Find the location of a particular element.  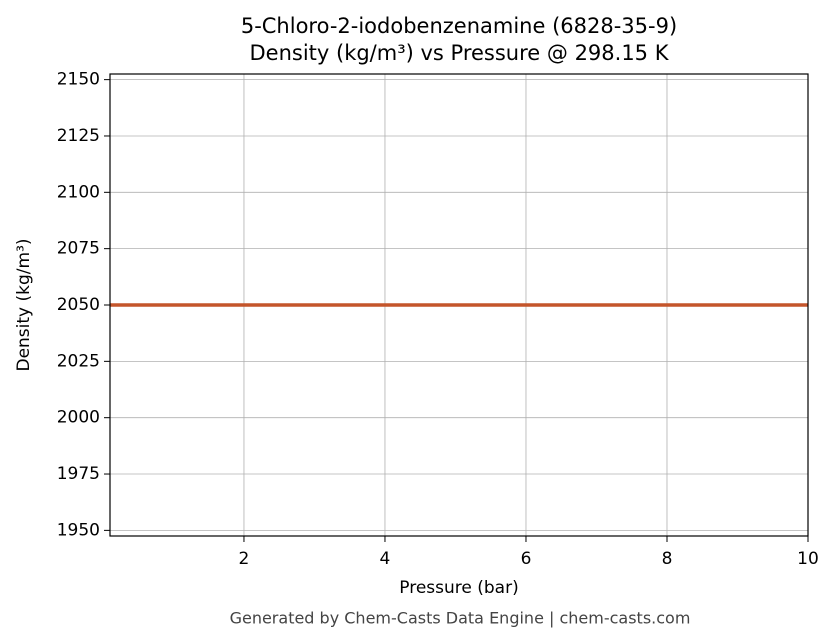

y-tick-label: 2075 is located at coordinates (78, 249).